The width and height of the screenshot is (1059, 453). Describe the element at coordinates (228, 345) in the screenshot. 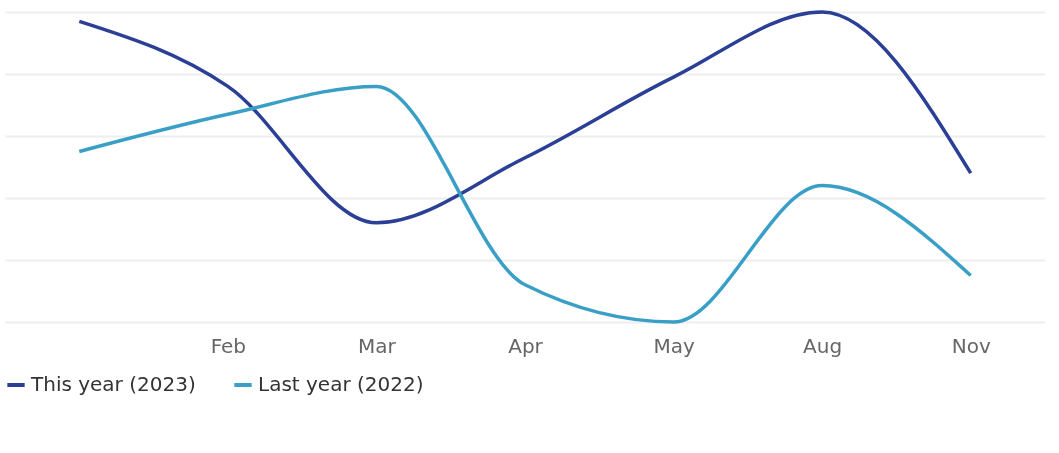

I see `x-tick-label: Feb` at that location.